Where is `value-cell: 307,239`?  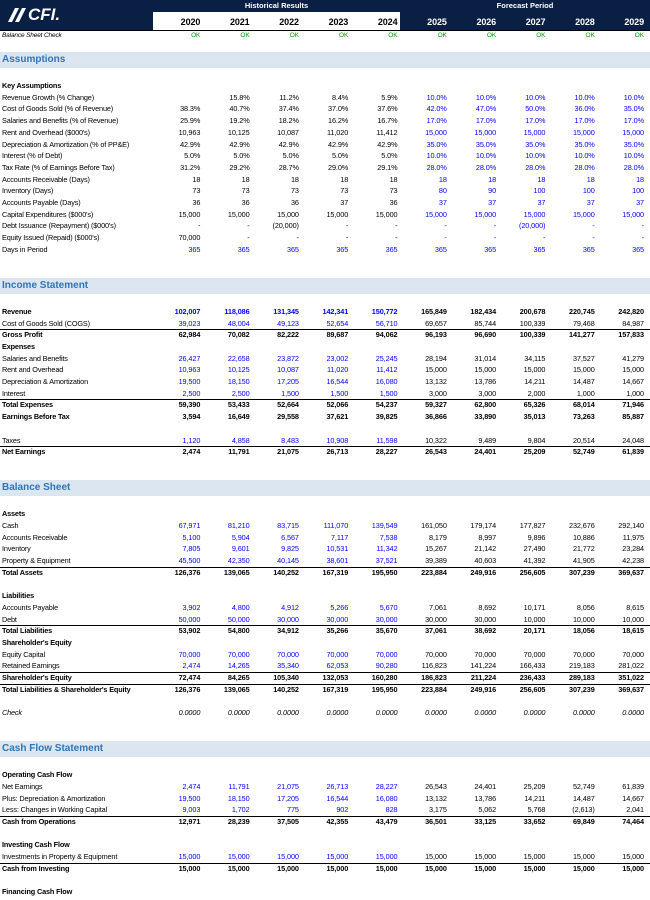
value-cell: 307,239 is located at coordinates (582, 689).